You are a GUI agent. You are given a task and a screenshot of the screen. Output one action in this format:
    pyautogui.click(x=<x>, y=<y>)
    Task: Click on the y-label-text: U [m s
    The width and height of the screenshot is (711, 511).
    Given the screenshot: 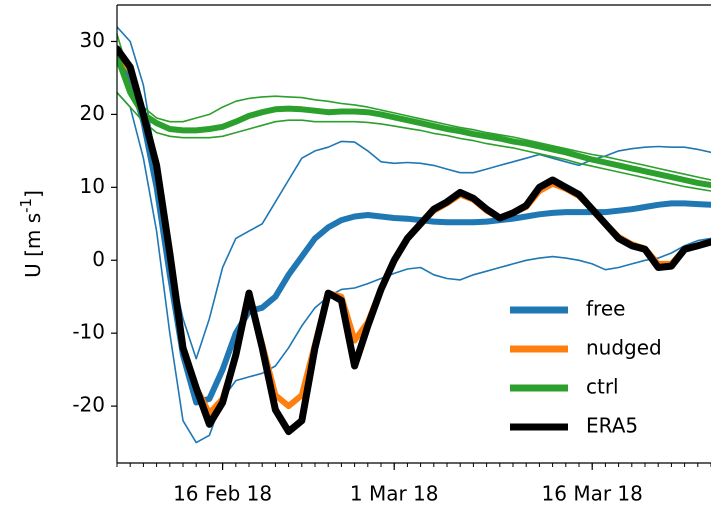 What is the action you would take?
    pyautogui.click(x=33, y=245)
    